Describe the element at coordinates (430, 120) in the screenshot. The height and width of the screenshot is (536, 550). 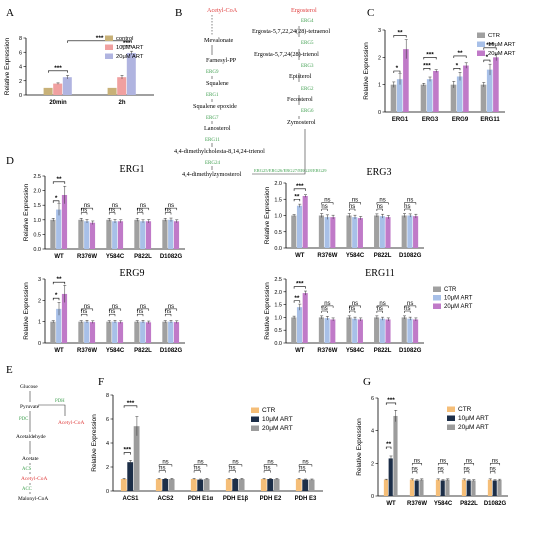
I see `x-tick-label: ERG3` at that location.